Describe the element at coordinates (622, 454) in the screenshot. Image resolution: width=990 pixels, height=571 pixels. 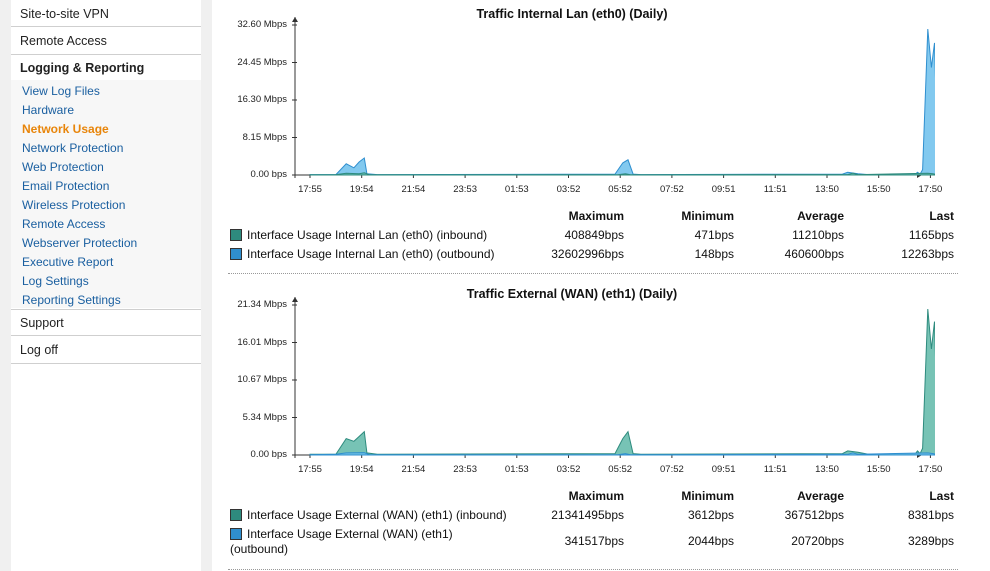
I see `series-area-outbound` at that location.